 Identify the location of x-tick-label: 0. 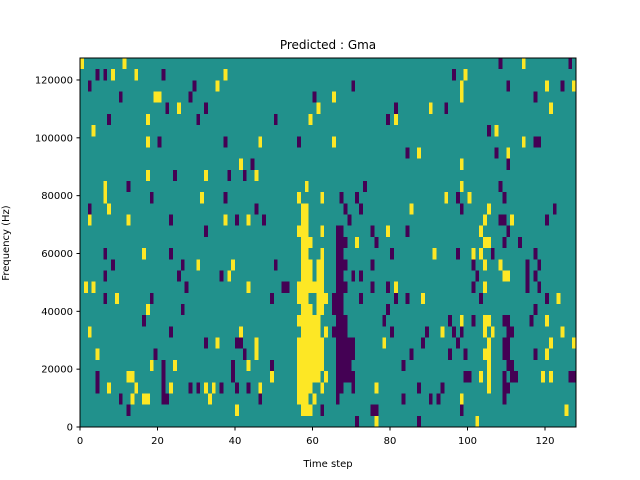
(80, 441).